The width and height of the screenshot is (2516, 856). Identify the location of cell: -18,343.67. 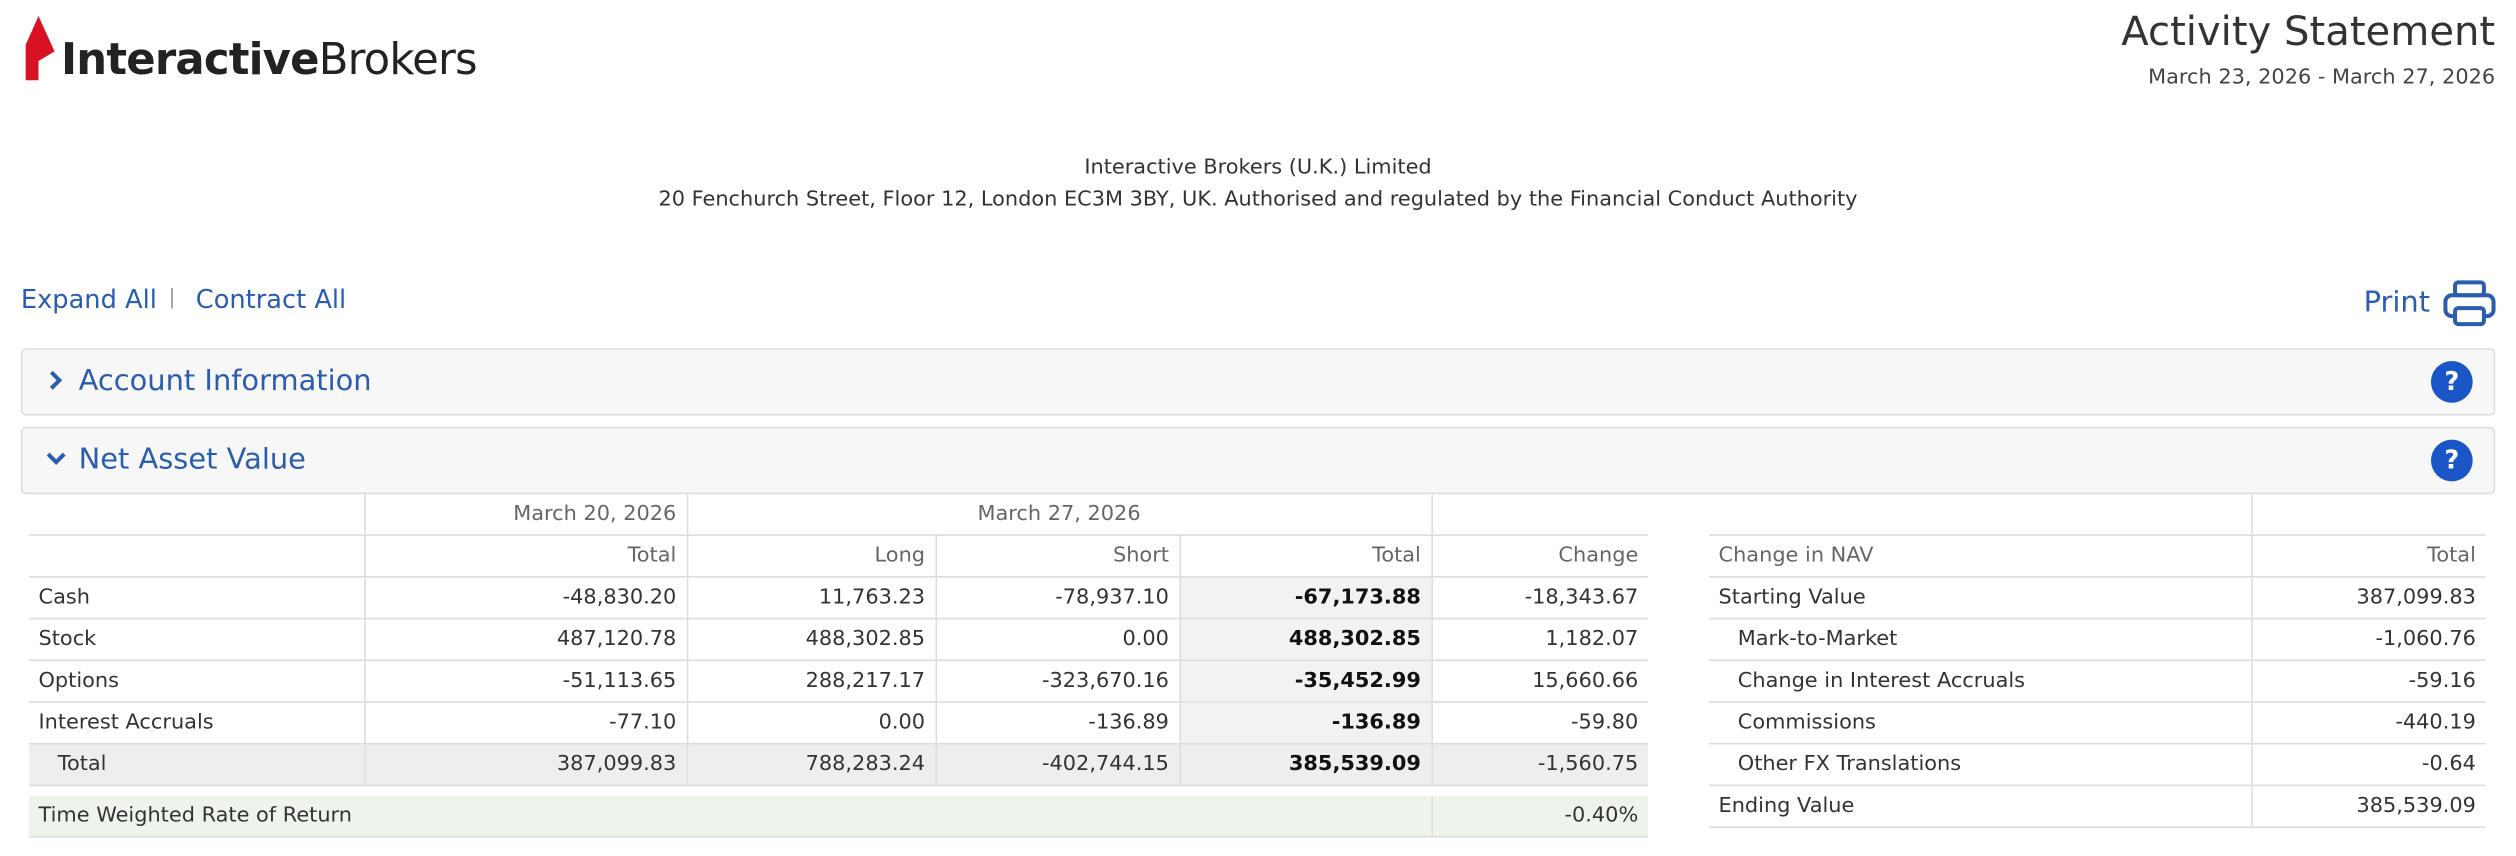
(1539, 598).